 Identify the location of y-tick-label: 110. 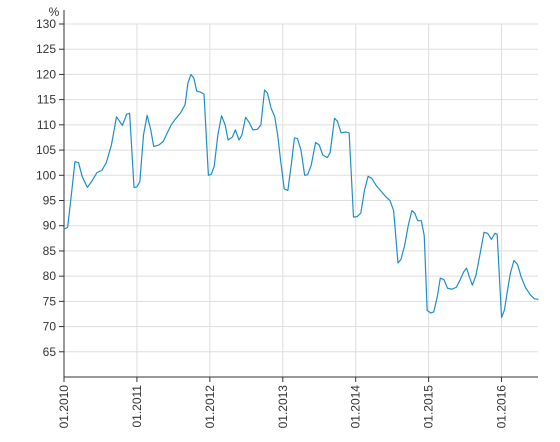
(46, 125).